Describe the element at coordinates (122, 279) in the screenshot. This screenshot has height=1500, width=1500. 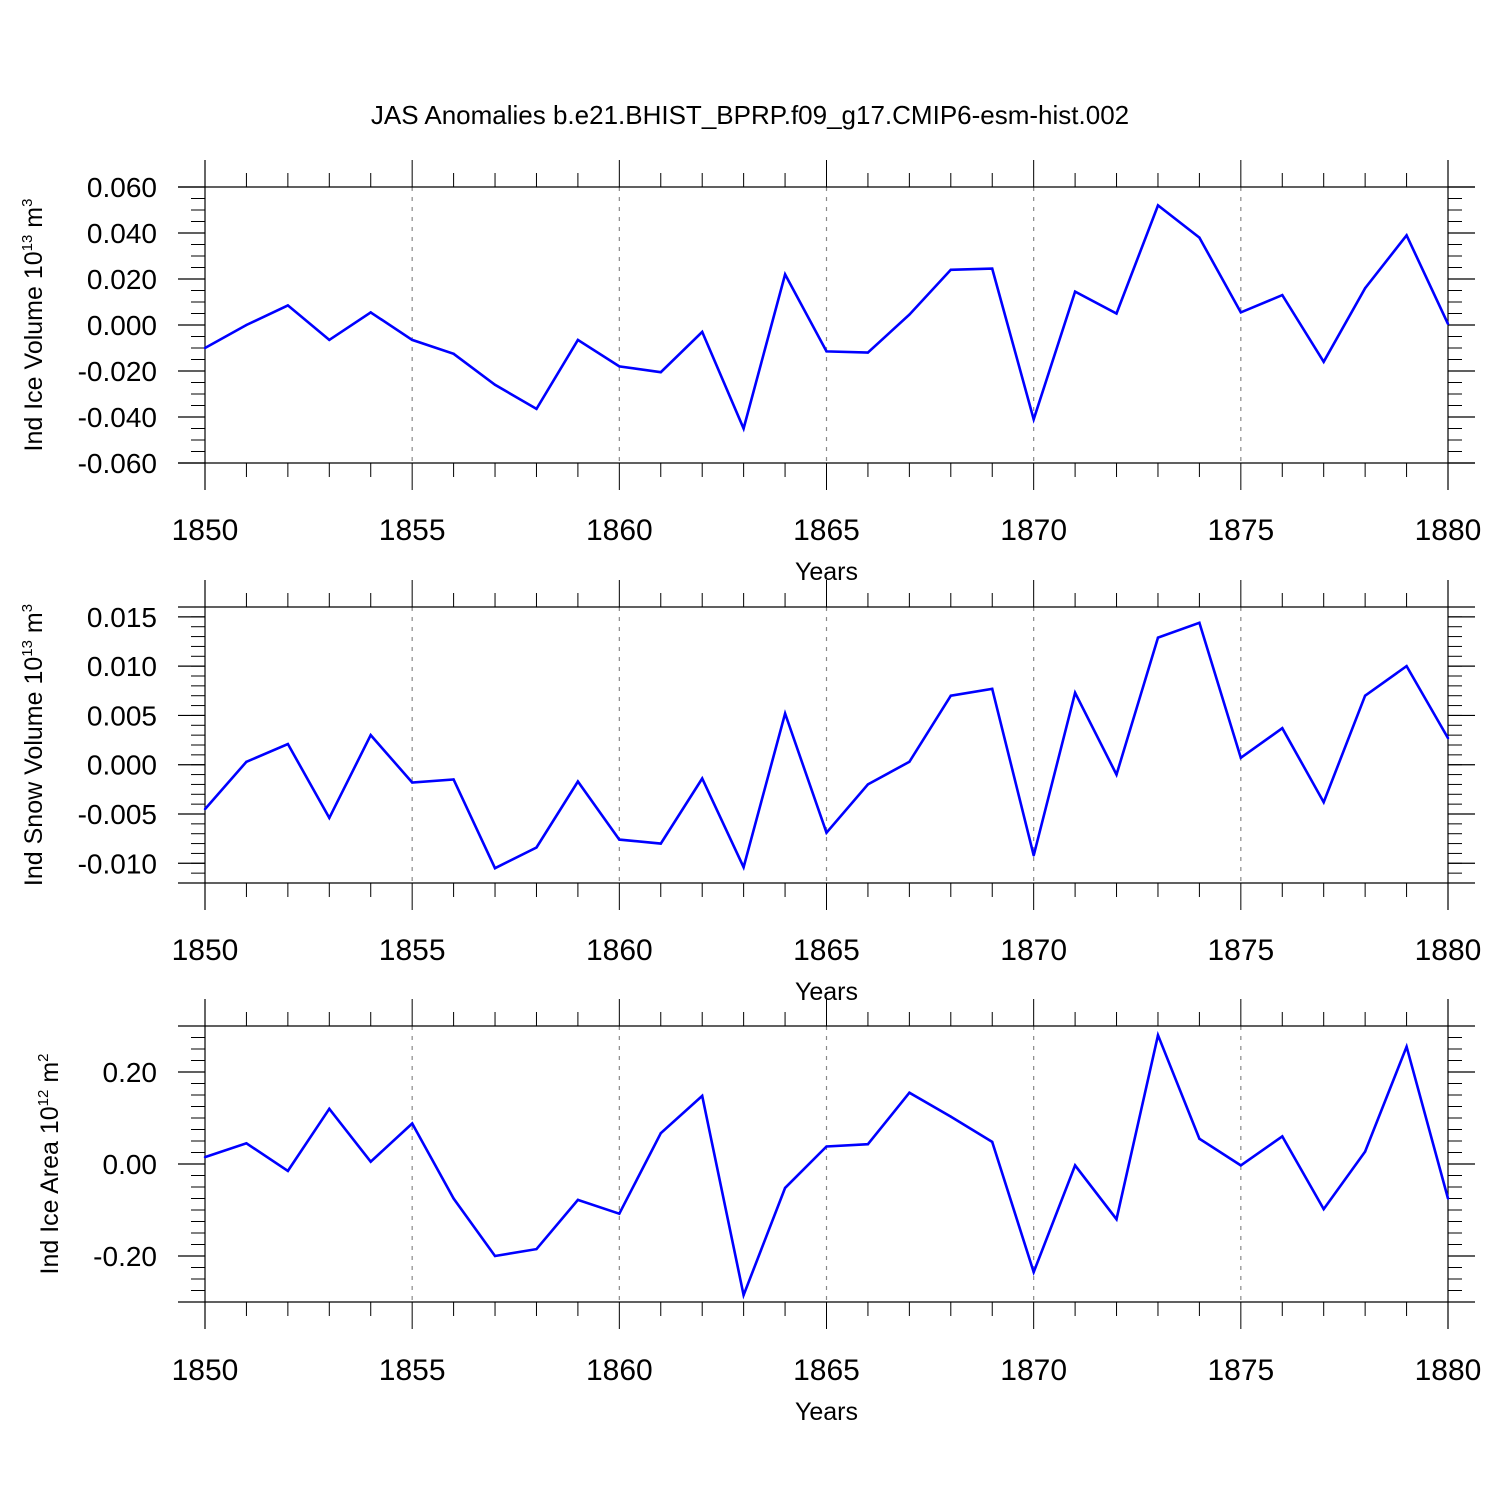
I see `y-tick-label: 0.020` at that location.